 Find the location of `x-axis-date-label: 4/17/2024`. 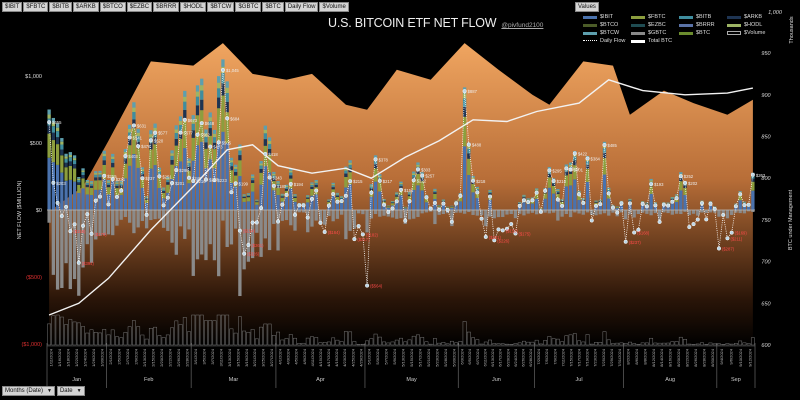

x-axis-date-label: 4/17/2024 is located at coordinates (328, 357).